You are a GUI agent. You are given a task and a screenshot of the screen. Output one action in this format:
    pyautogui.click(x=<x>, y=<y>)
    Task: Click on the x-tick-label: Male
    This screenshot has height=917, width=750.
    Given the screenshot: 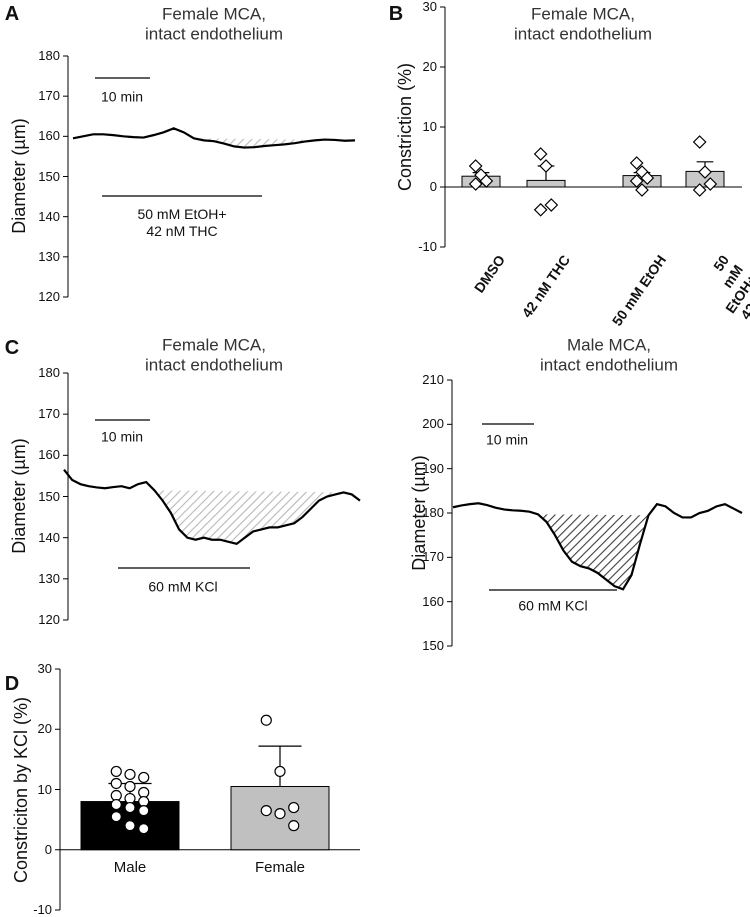 What is the action you would take?
    pyautogui.click(x=130, y=867)
    